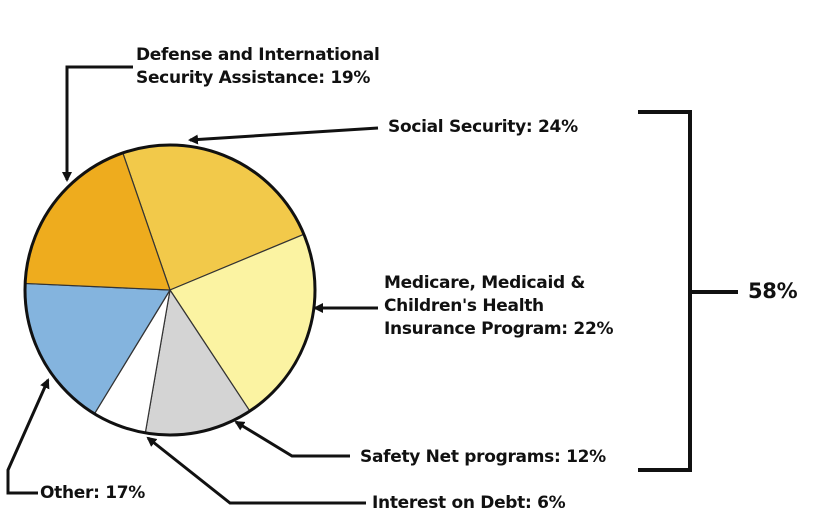 The height and width of the screenshot is (530, 818). I want to click on interest-arrow, so click(256, 470).